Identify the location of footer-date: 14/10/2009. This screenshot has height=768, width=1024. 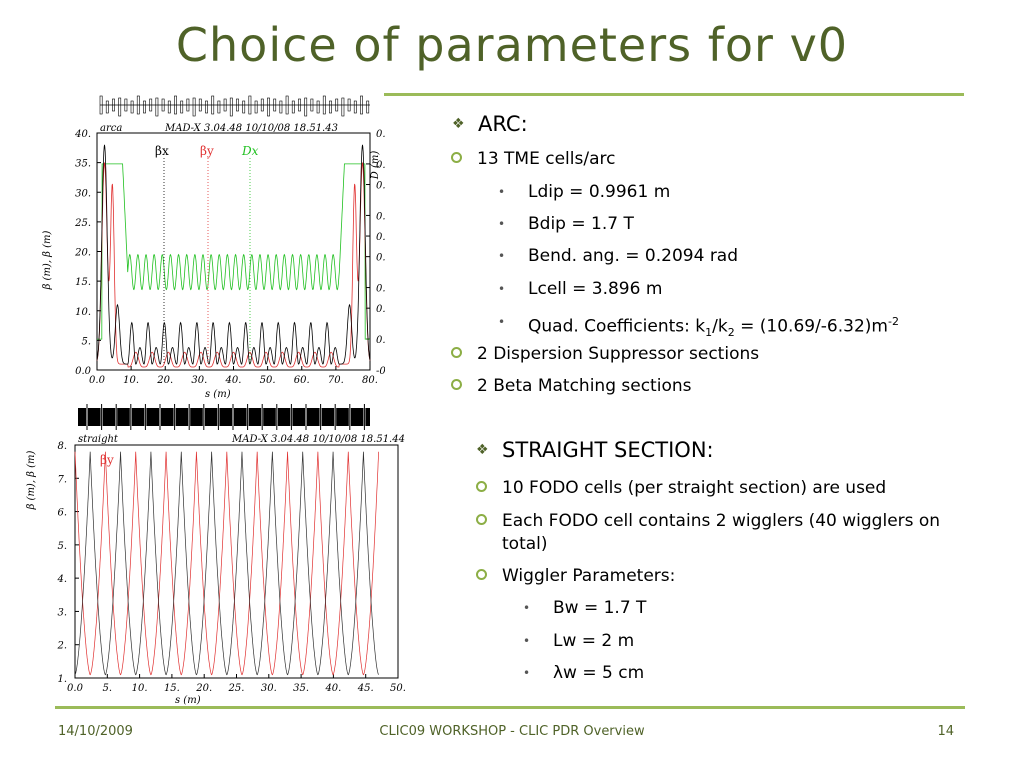
(95, 731).